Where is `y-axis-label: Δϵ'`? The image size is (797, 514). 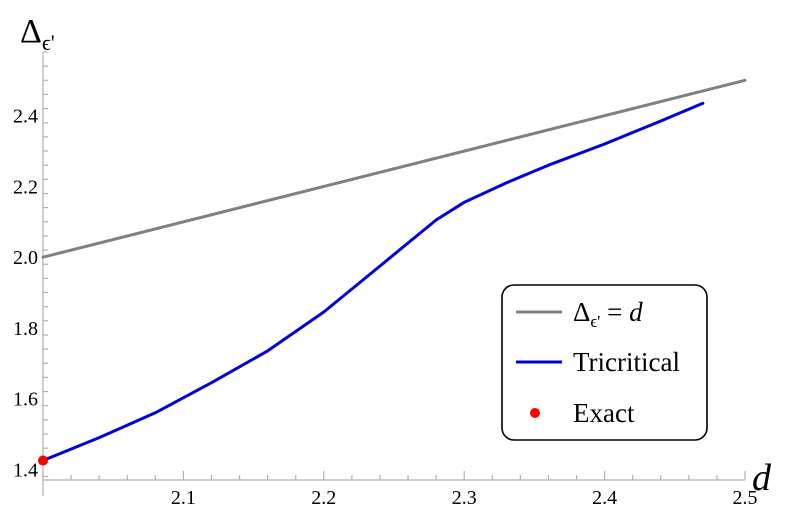
y-axis-label: Δϵ' is located at coordinates (37, 34).